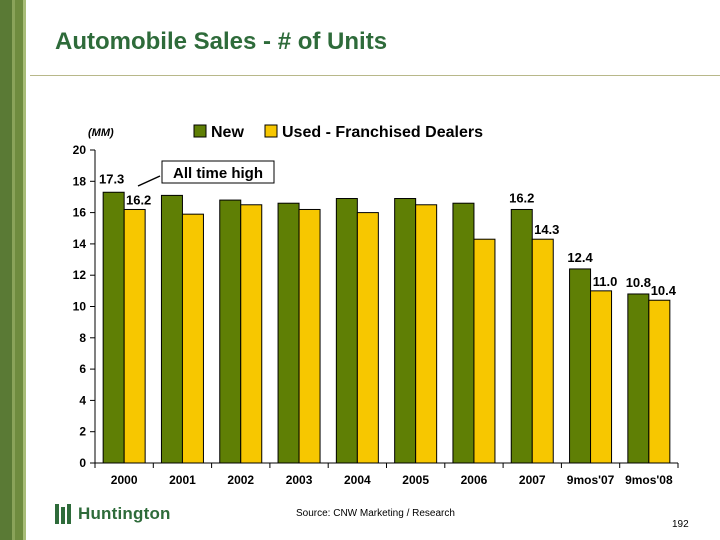 The width and height of the screenshot is (720, 540). What do you see at coordinates (357, 480) in the screenshot?
I see `x-tick-label: 2004` at bounding box center [357, 480].